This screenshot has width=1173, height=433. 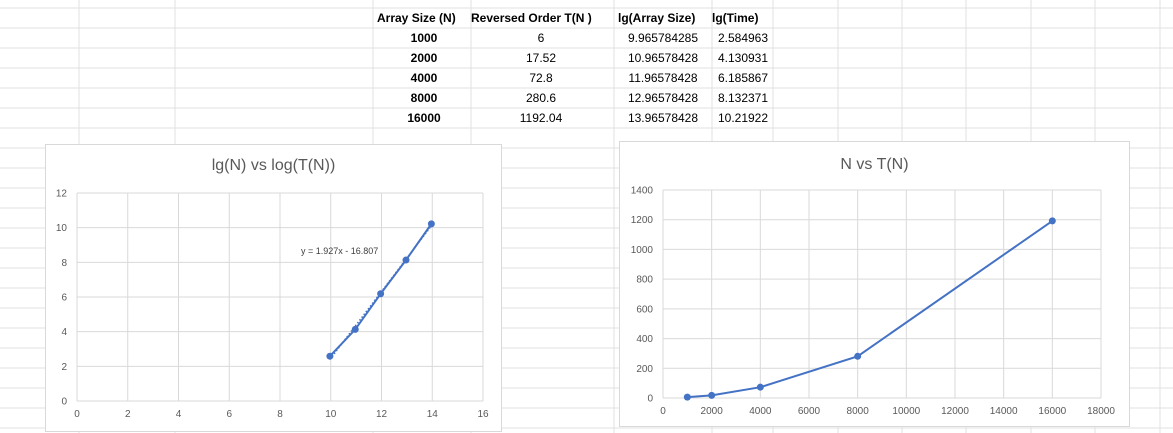 What do you see at coordinates (760, 411) in the screenshot?
I see `x-tick-label: 4000` at bounding box center [760, 411].